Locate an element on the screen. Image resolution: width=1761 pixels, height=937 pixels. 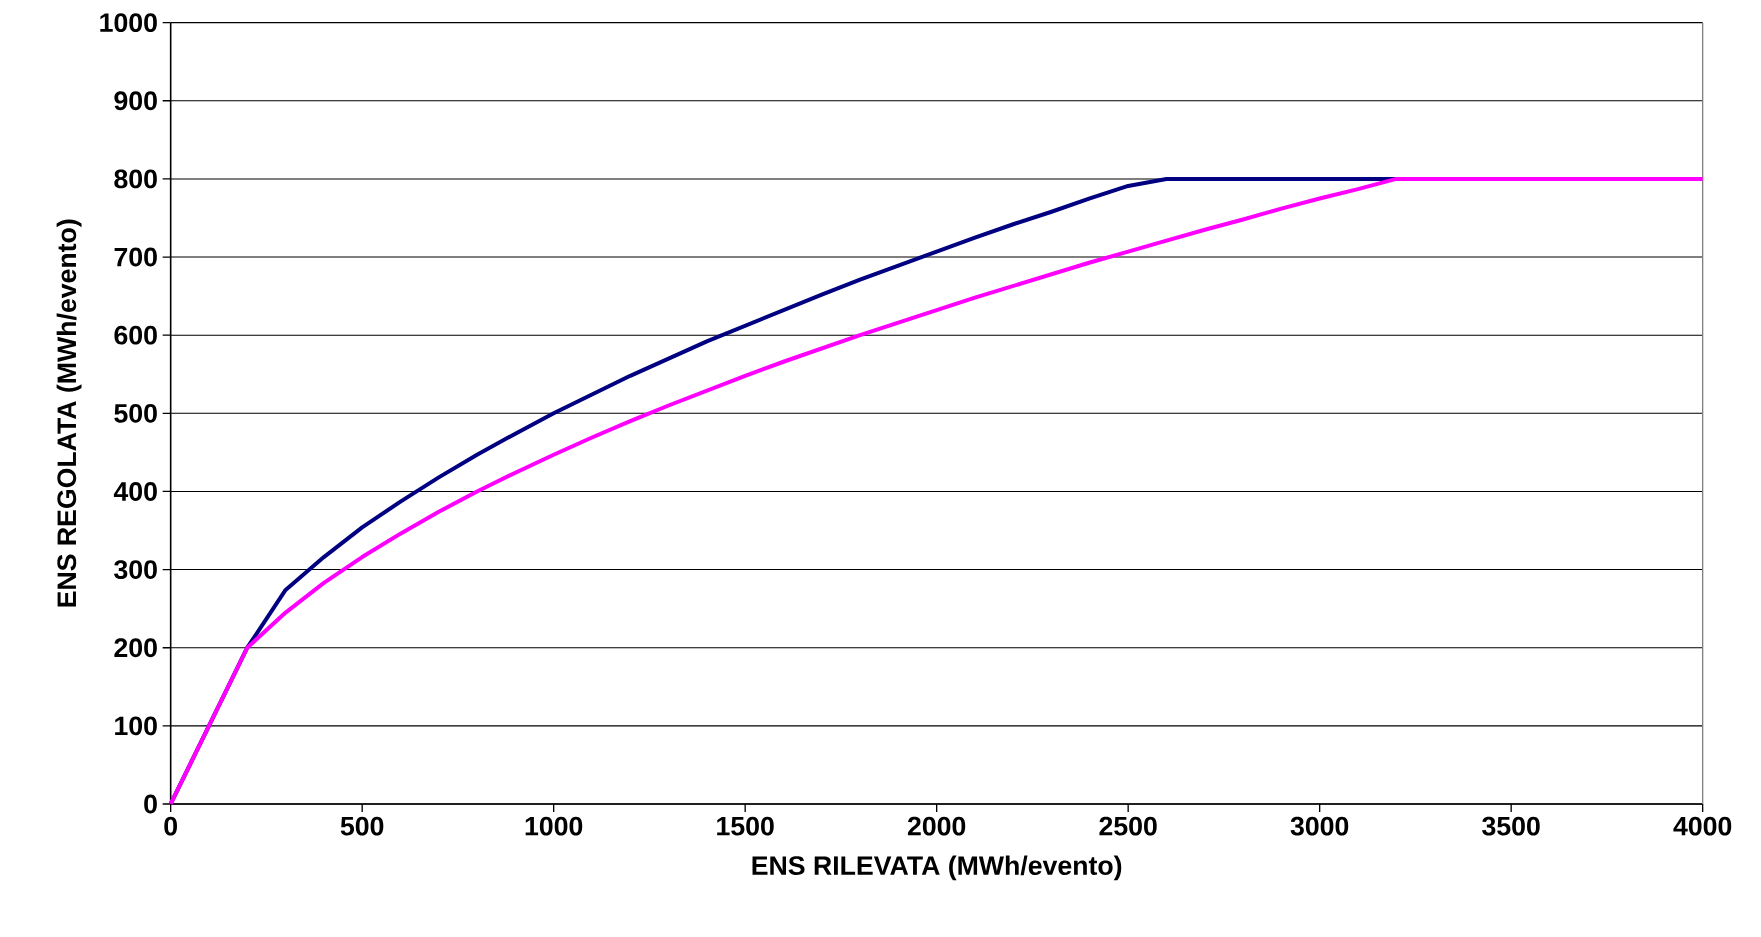
y-tick-label: 300 is located at coordinates (135, 570).